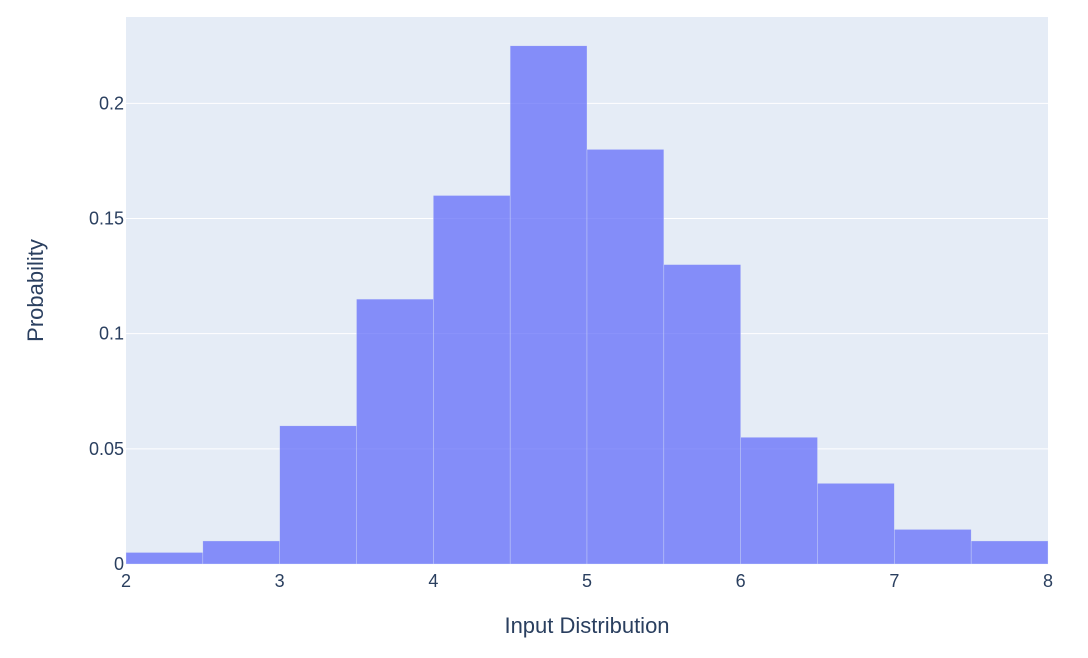 The width and height of the screenshot is (1088, 658). What do you see at coordinates (106, 219) in the screenshot?
I see `y-tick-label: 0.15` at bounding box center [106, 219].